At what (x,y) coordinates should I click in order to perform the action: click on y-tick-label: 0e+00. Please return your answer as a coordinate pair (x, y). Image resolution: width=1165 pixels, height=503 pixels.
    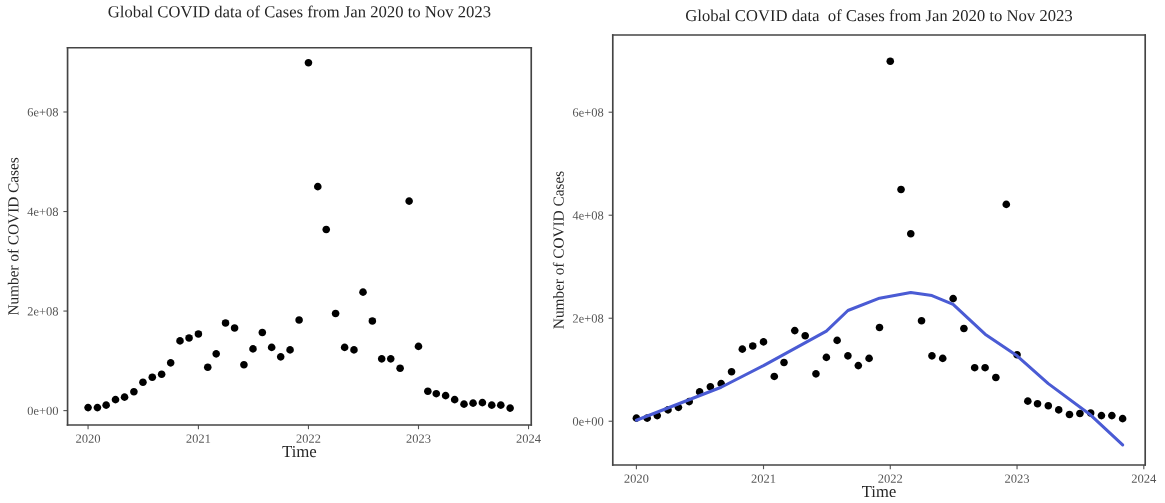
    Looking at the image, I should click on (588, 421).